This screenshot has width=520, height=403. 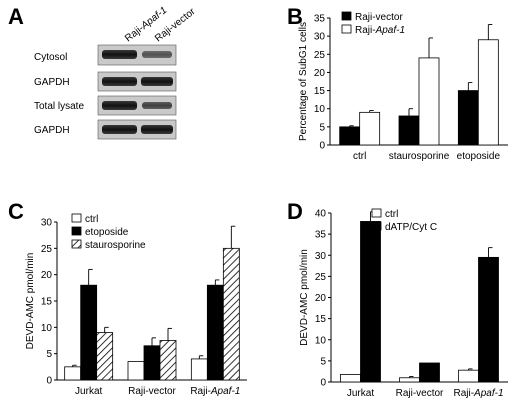 I want to click on y-axis-label: Percentage of SubG1 cells, so click(x=303, y=81).